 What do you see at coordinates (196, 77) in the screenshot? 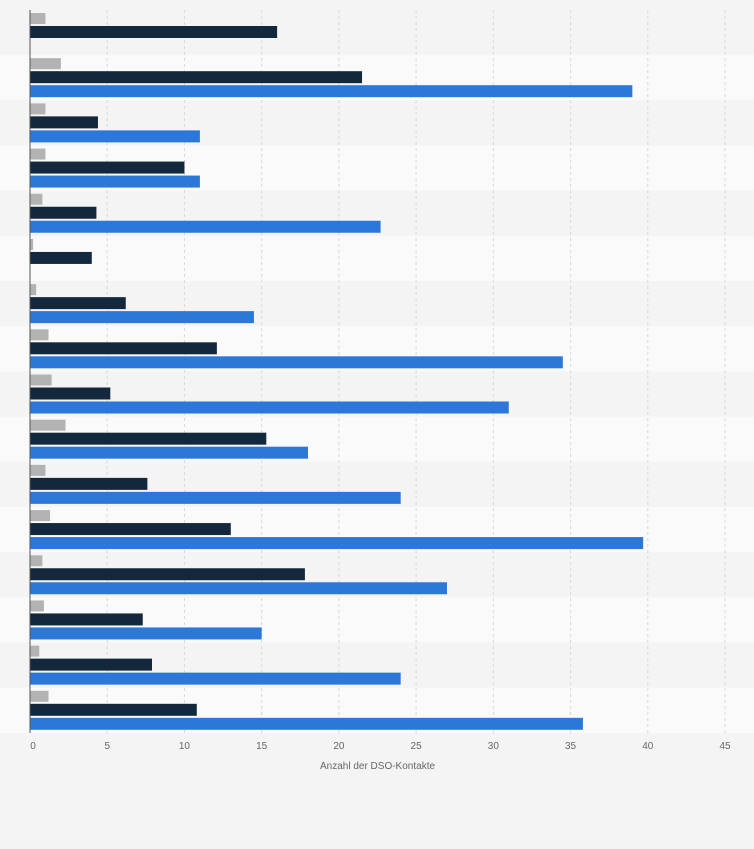
I see `bar-s1-c1` at bounding box center [196, 77].